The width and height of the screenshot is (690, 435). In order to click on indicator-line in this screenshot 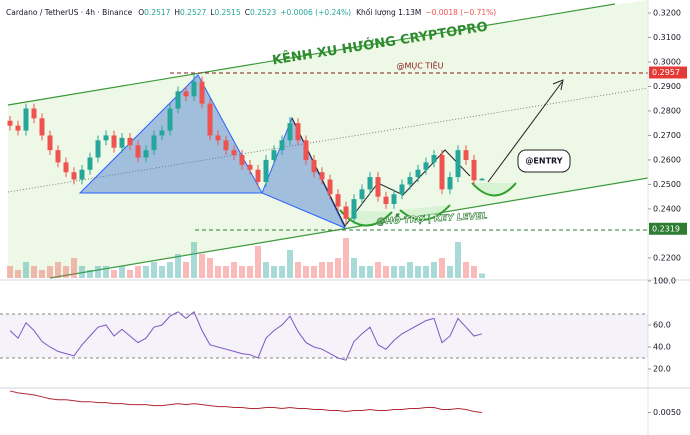, I will do `click(246, 401)`.